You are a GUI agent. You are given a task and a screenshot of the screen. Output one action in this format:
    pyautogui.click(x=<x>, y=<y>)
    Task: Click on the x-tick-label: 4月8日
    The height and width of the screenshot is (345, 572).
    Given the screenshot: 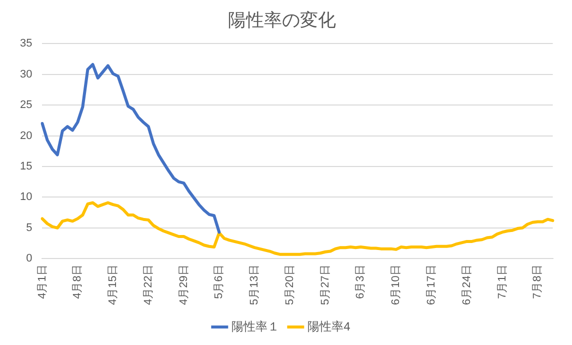 What is the action you would take?
    pyautogui.click(x=78, y=281)
    